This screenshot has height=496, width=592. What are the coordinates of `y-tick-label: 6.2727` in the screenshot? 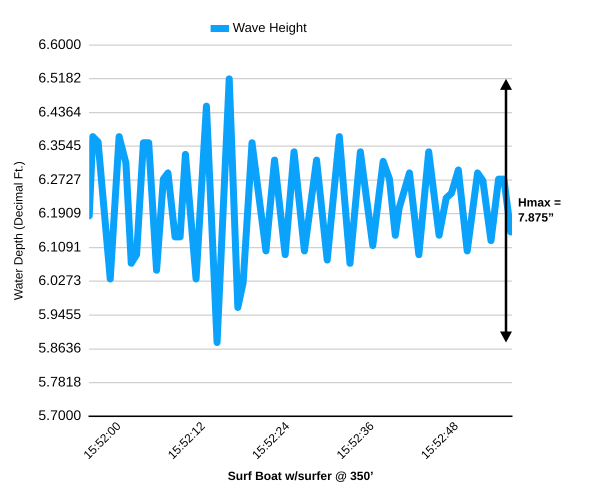 It's located at (60, 178).